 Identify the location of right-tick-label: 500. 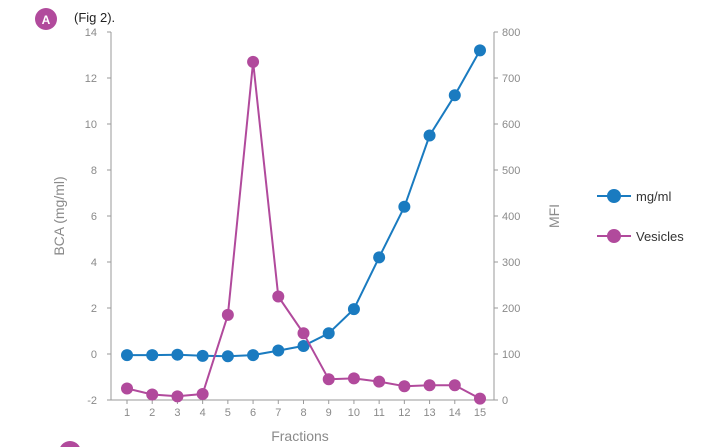
(511, 171).